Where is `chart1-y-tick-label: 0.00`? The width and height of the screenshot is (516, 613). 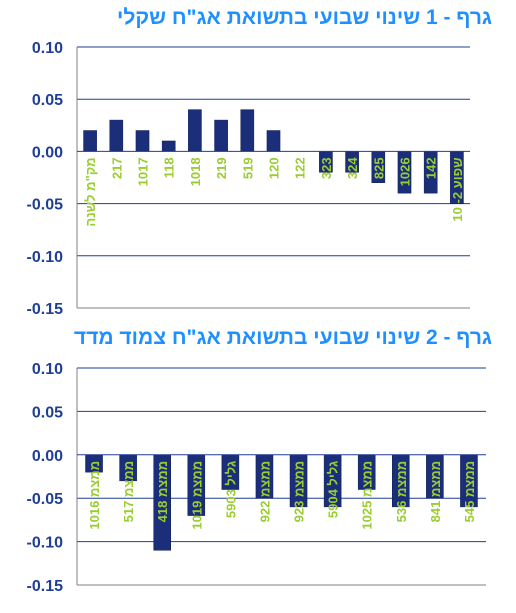
chart1-y-tick-label: 0.00 is located at coordinates (47, 152).